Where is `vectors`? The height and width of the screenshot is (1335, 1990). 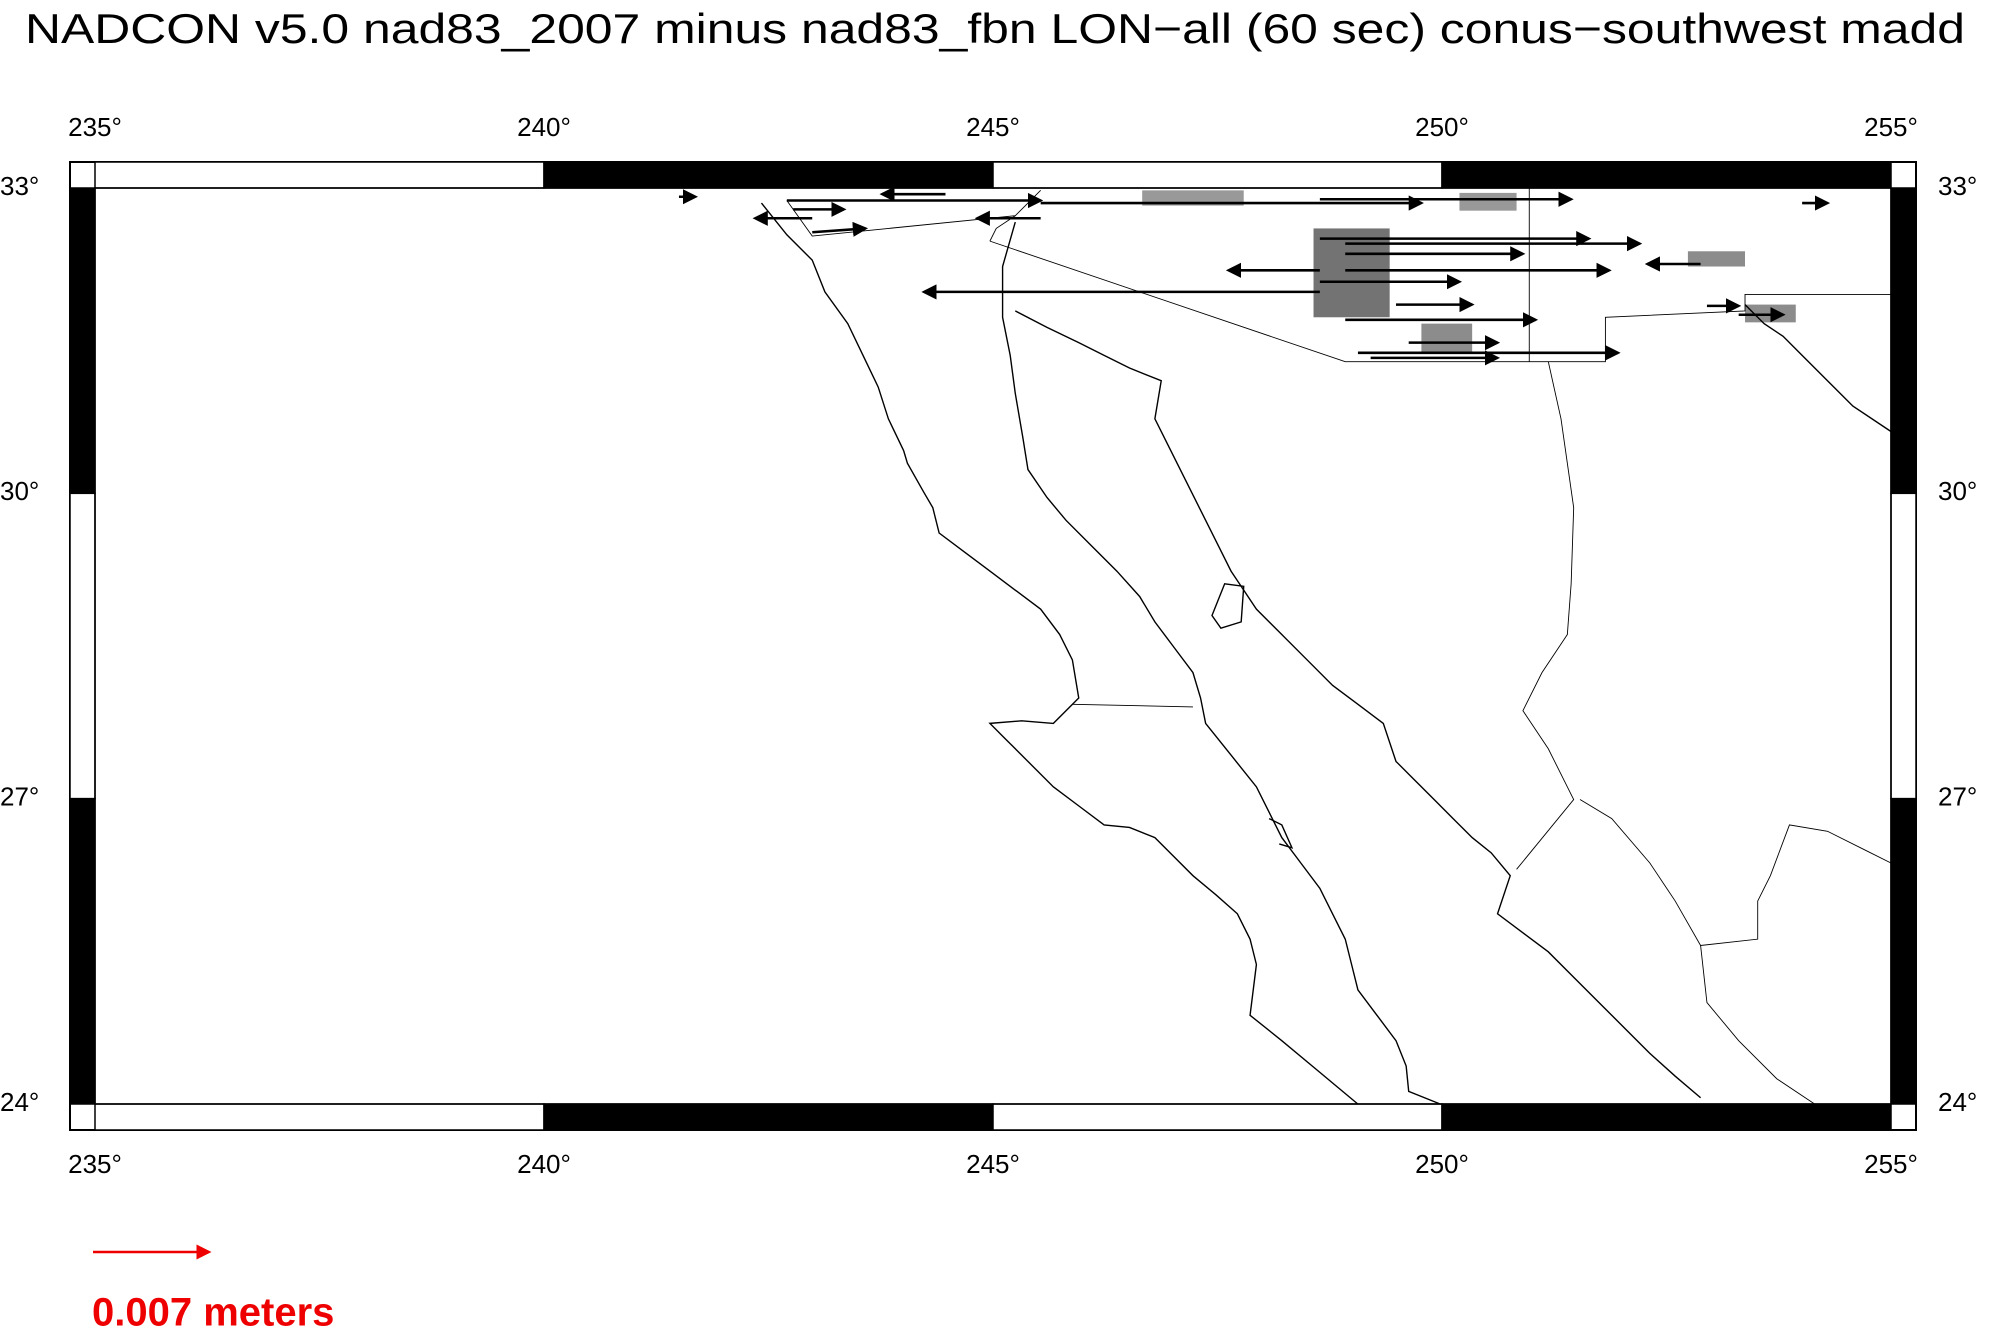
vectors is located at coordinates (1254, 276).